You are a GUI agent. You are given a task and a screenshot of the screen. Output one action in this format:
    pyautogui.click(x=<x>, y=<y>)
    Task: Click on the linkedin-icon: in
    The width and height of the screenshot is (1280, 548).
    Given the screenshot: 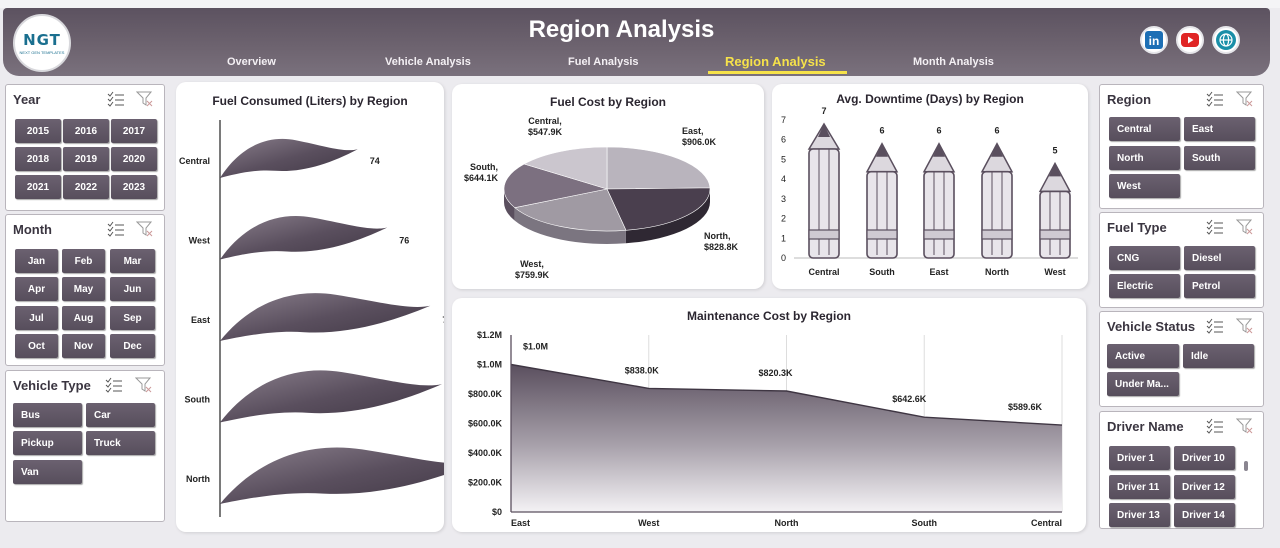 What is the action you would take?
    pyautogui.click(x=1154, y=40)
    